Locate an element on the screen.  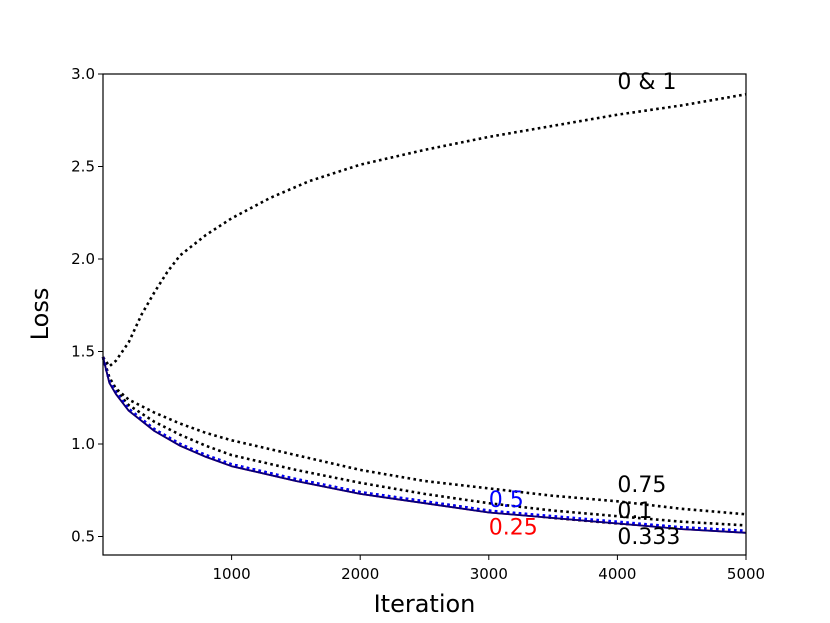
x-tick-label: 5000 is located at coordinates (746, 574).